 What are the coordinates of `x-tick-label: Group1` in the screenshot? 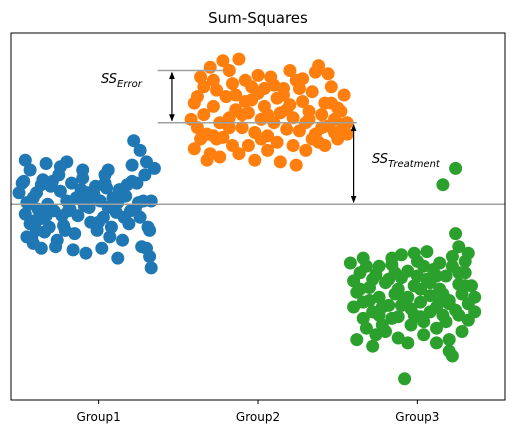 It's located at (99, 417).